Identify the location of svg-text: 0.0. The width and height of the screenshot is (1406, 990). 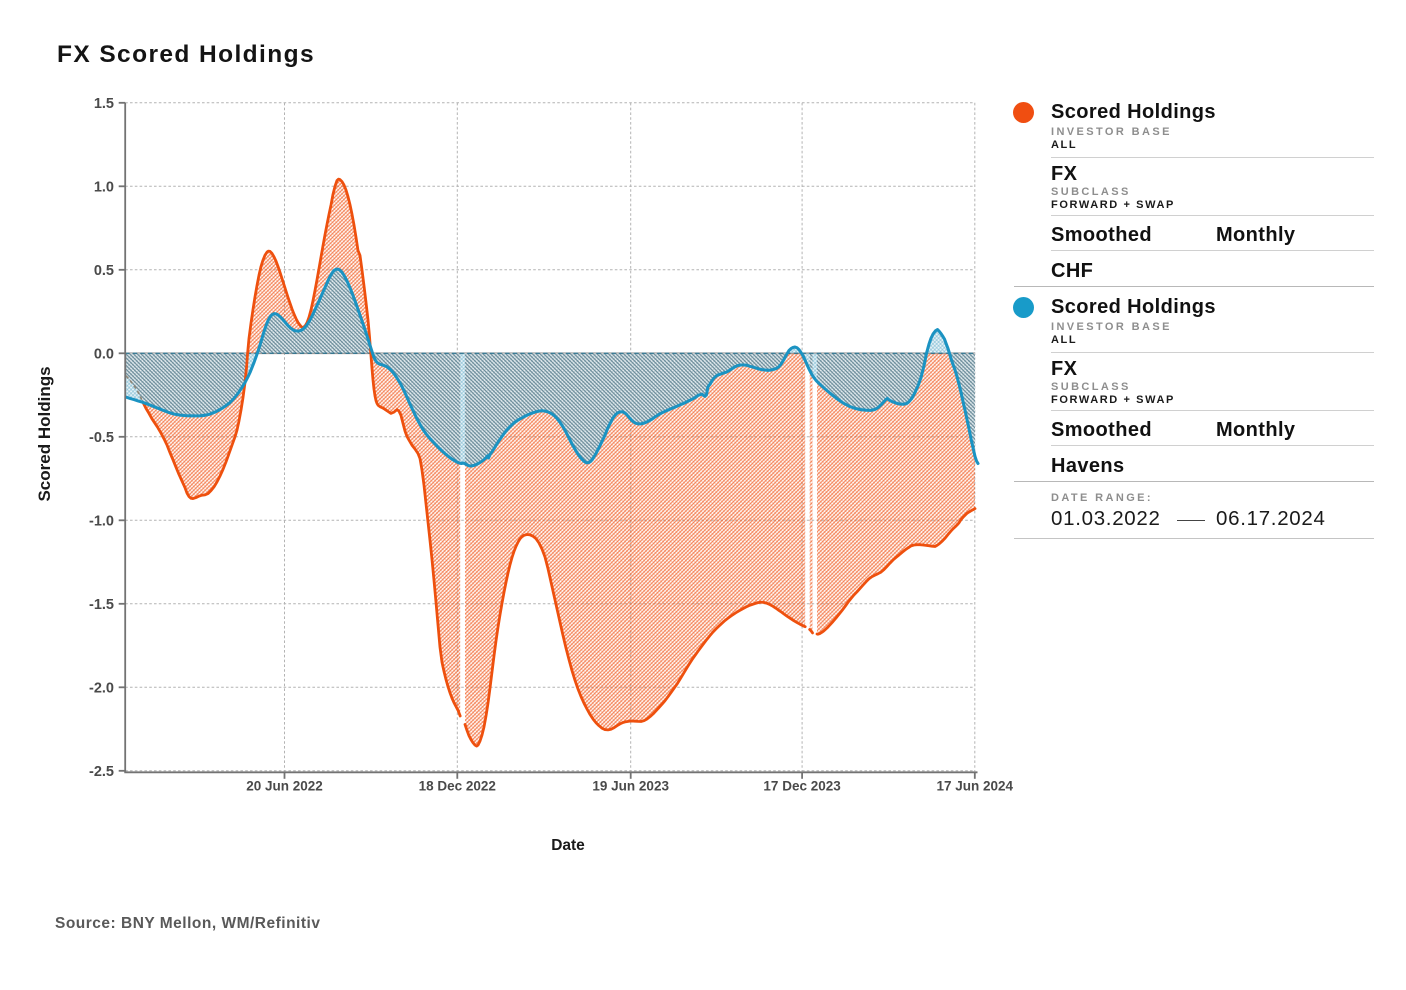
(104, 354).